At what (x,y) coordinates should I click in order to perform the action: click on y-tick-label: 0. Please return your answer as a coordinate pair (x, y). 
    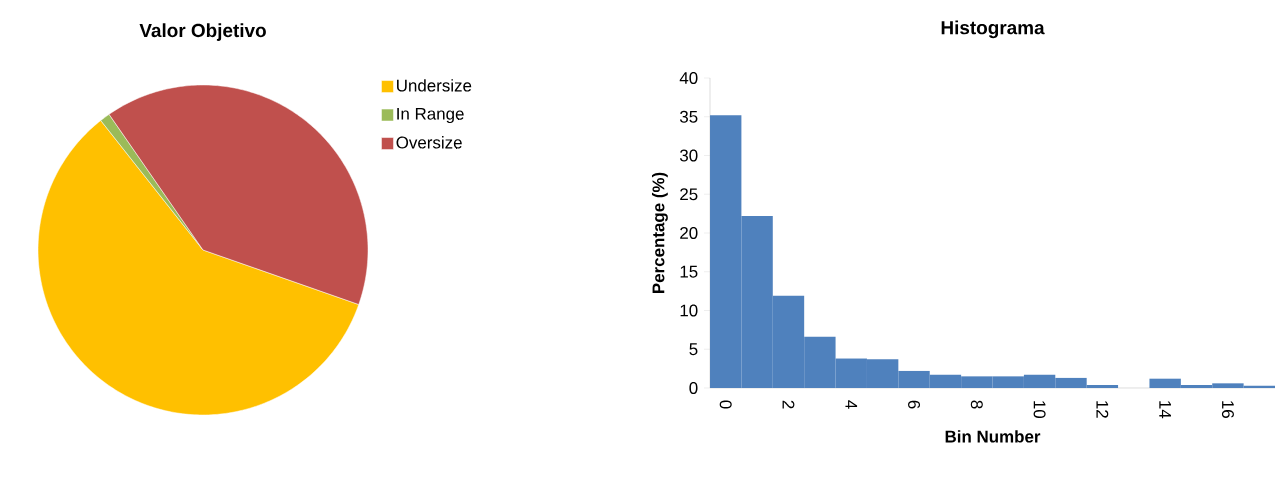
    Looking at the image, I should click on (693, 387).